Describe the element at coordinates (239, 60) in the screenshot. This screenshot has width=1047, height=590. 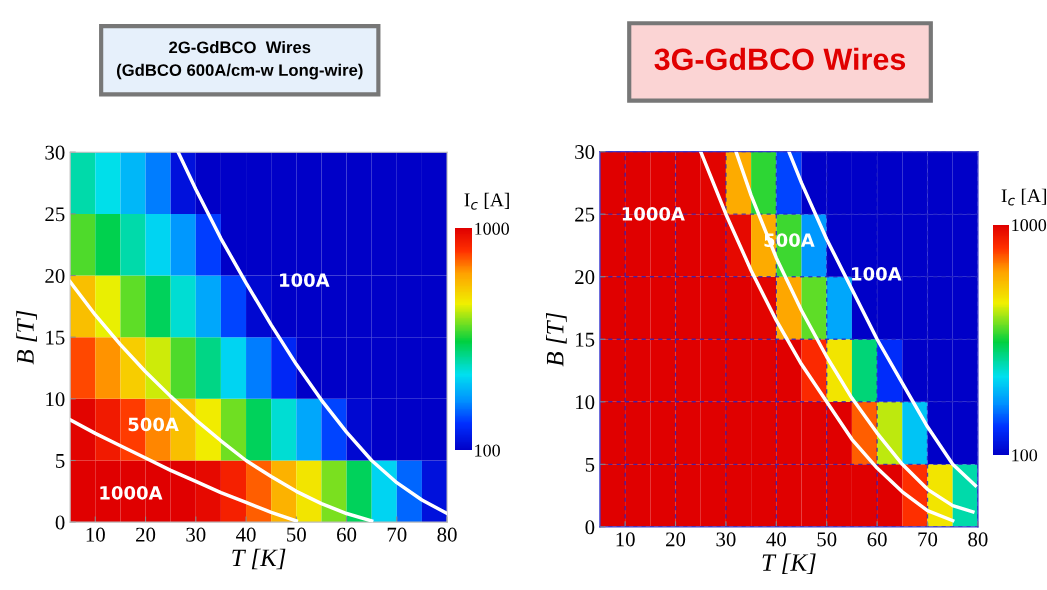
I see `chart-title: 2G-GdBCO Wires (GdBCO 600A/cm-w Long-wire)` at that location.